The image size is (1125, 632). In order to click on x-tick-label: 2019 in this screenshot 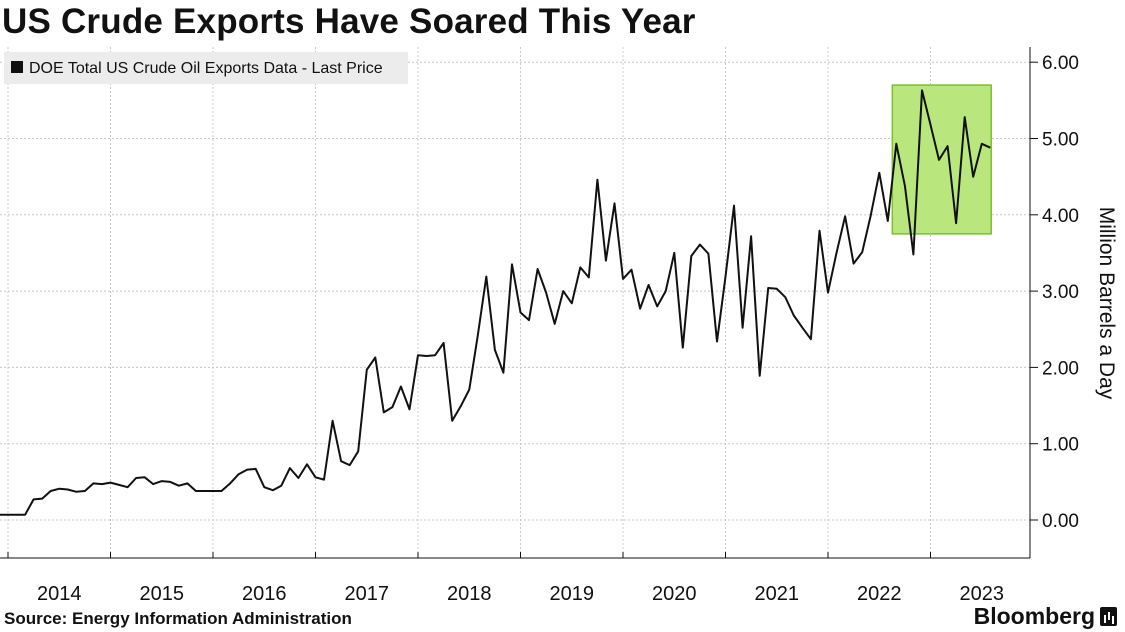, I will do `click(572, 594)`.